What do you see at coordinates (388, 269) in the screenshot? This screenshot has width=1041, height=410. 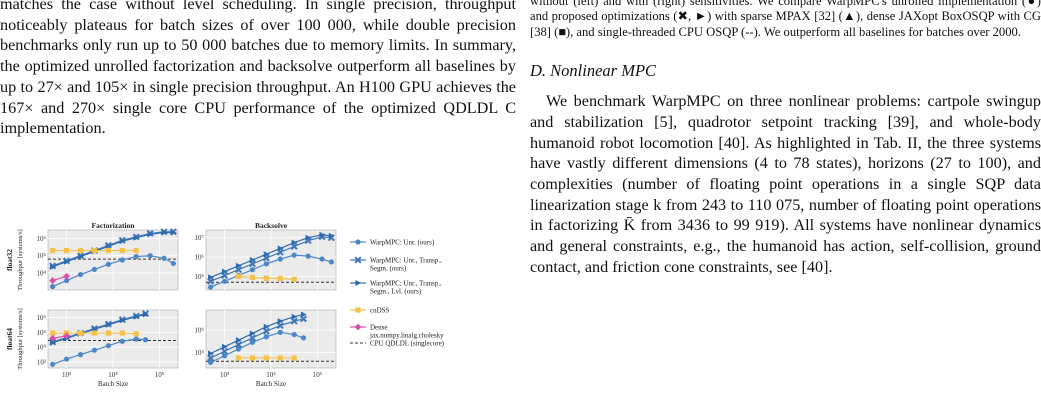 I see `legend-label-line: Segm. (ours)` at bounding box center [388, 269].